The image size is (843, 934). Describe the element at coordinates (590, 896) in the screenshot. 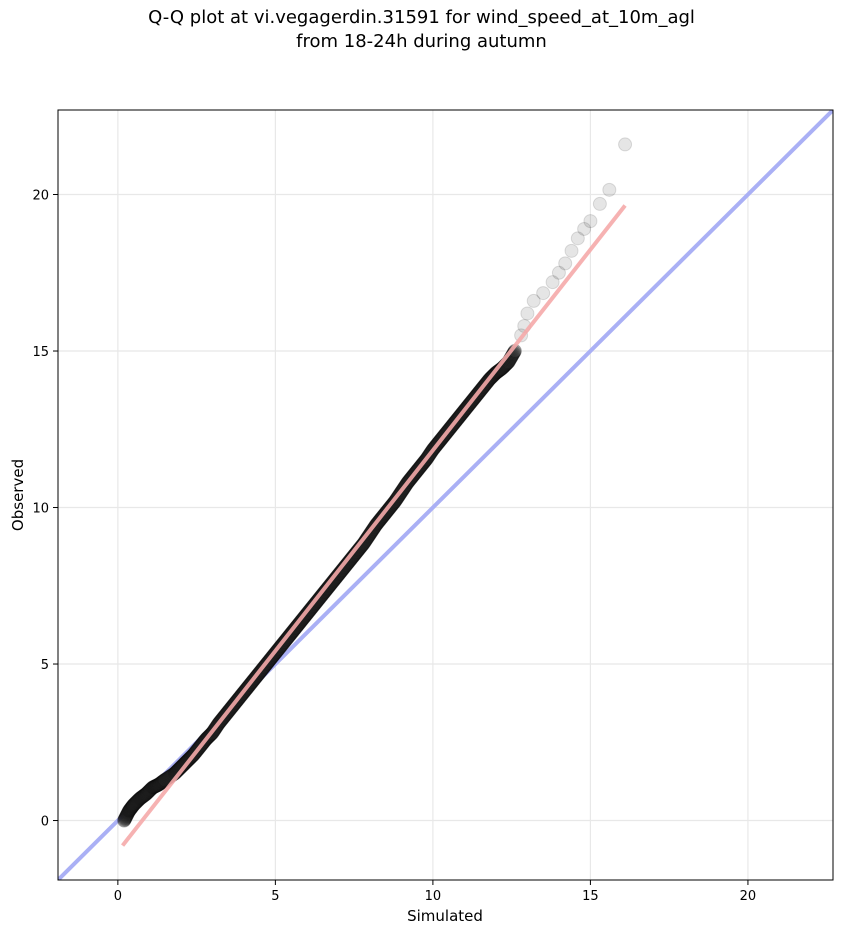

I see `x-tick-label: 15` at that location.